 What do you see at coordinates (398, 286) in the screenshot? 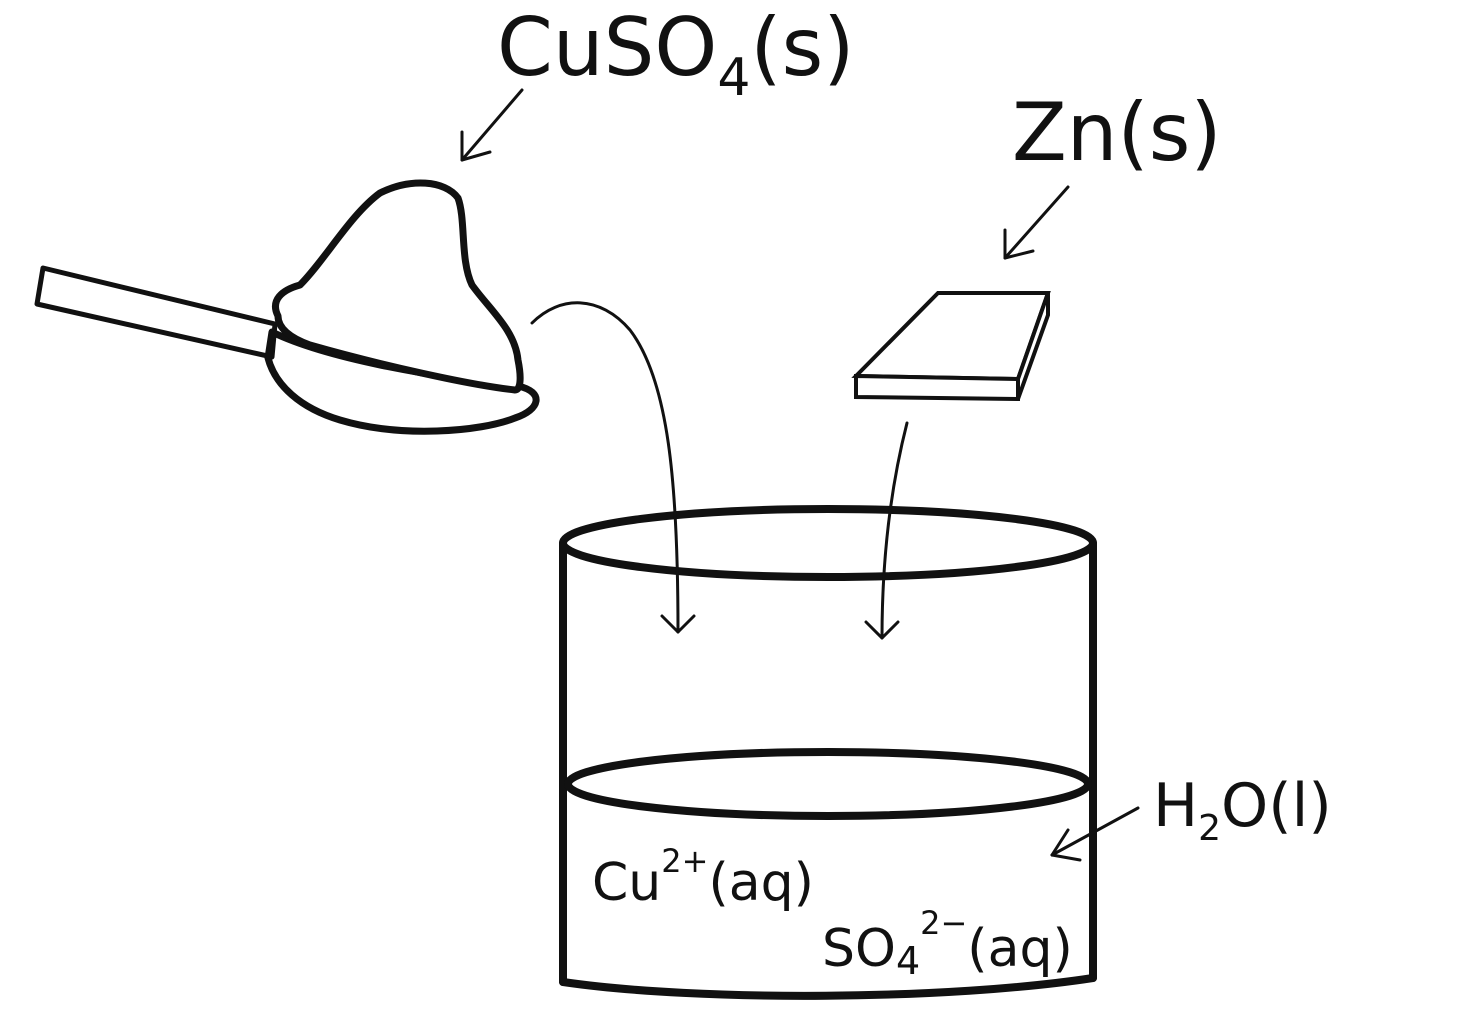
I see `powder-pile-icon` at bounding box center [398, 286].